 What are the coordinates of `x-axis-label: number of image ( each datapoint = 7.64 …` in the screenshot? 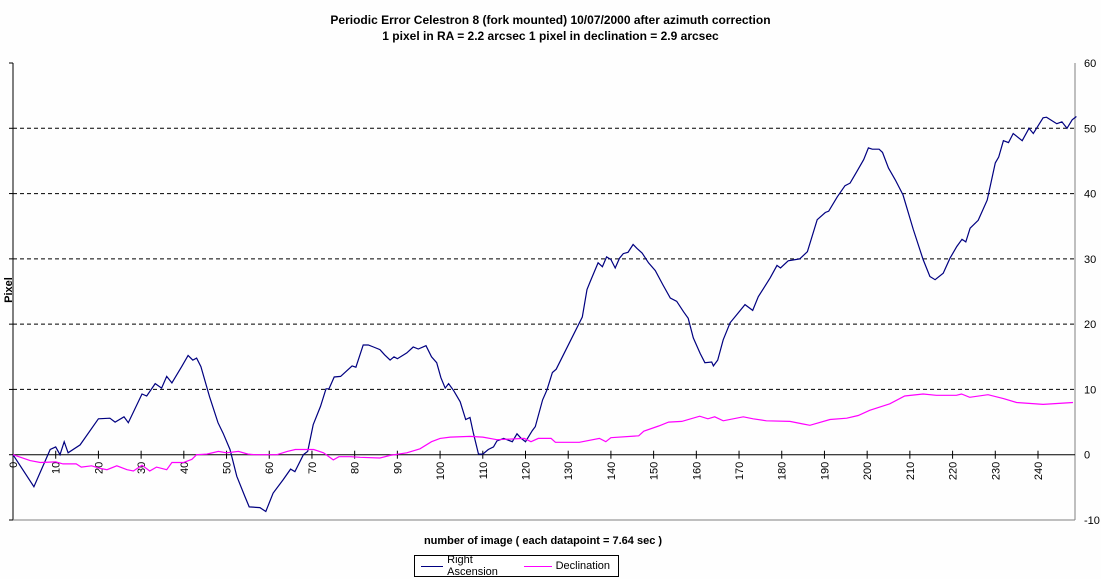 It's located at (543, 541).